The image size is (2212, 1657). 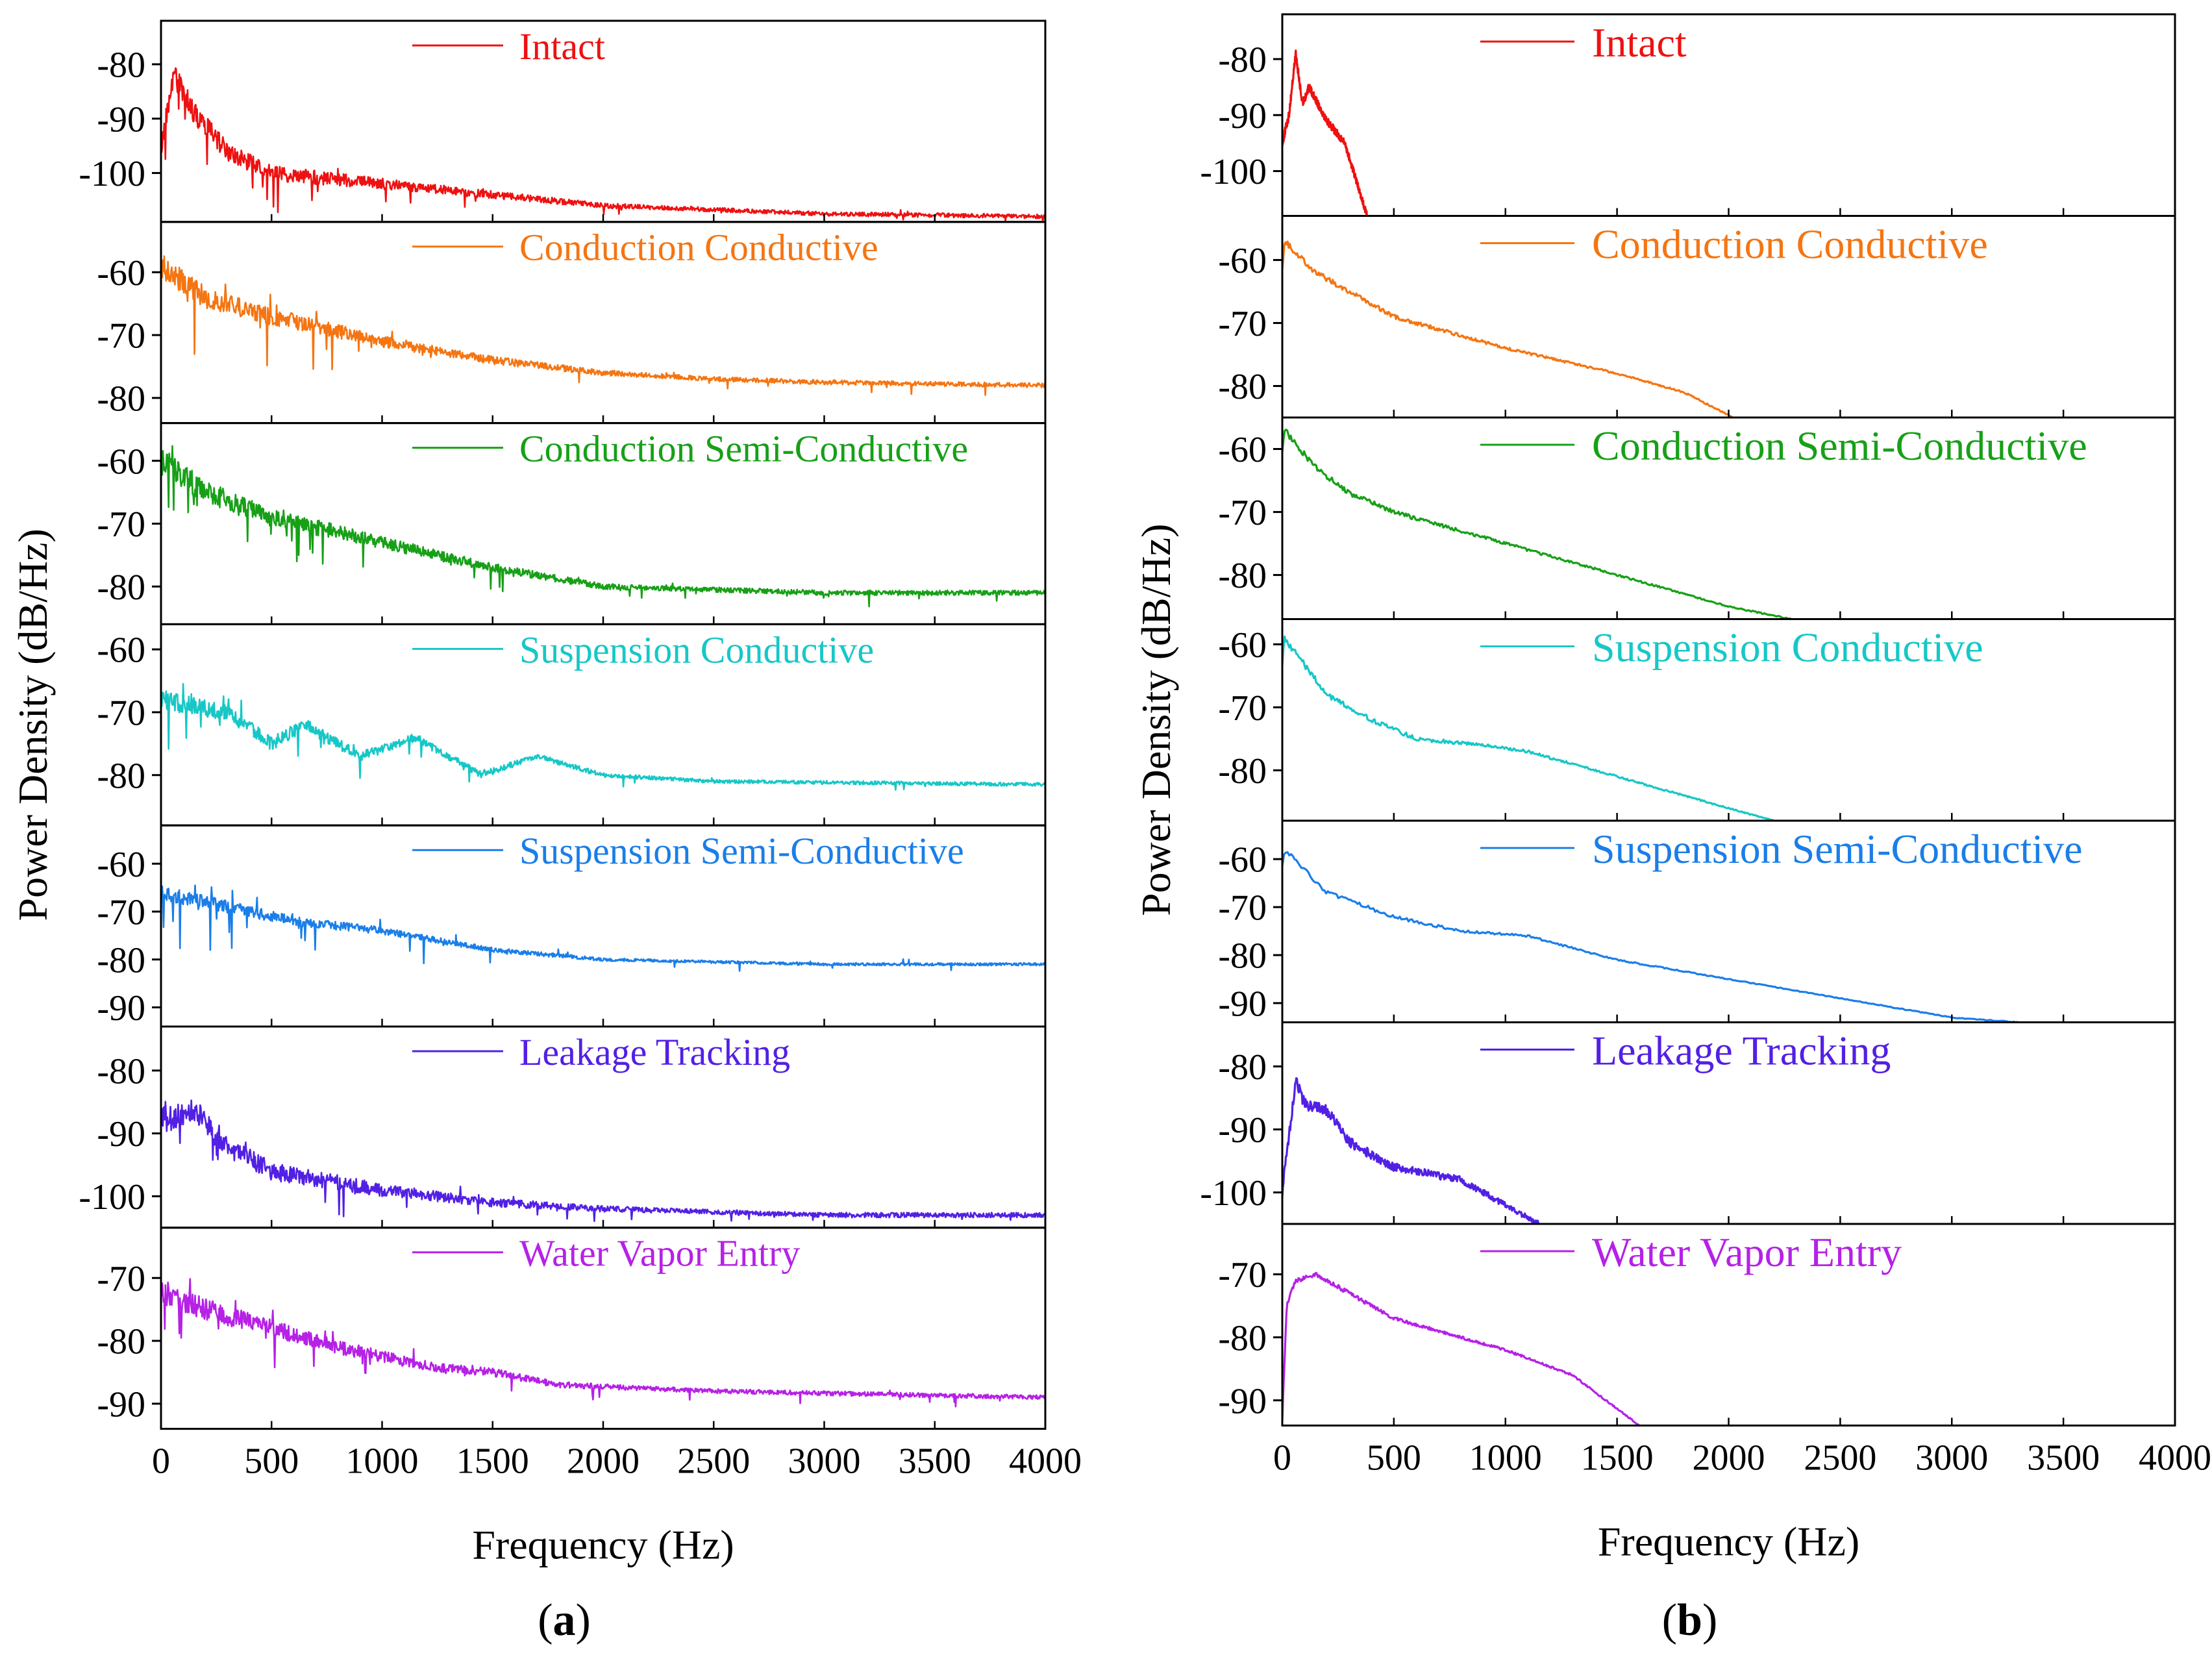 I want to click on subplot-a-3: -60 -70 -80 Conduction Semi-Conductive, so click(x=572, y=523).